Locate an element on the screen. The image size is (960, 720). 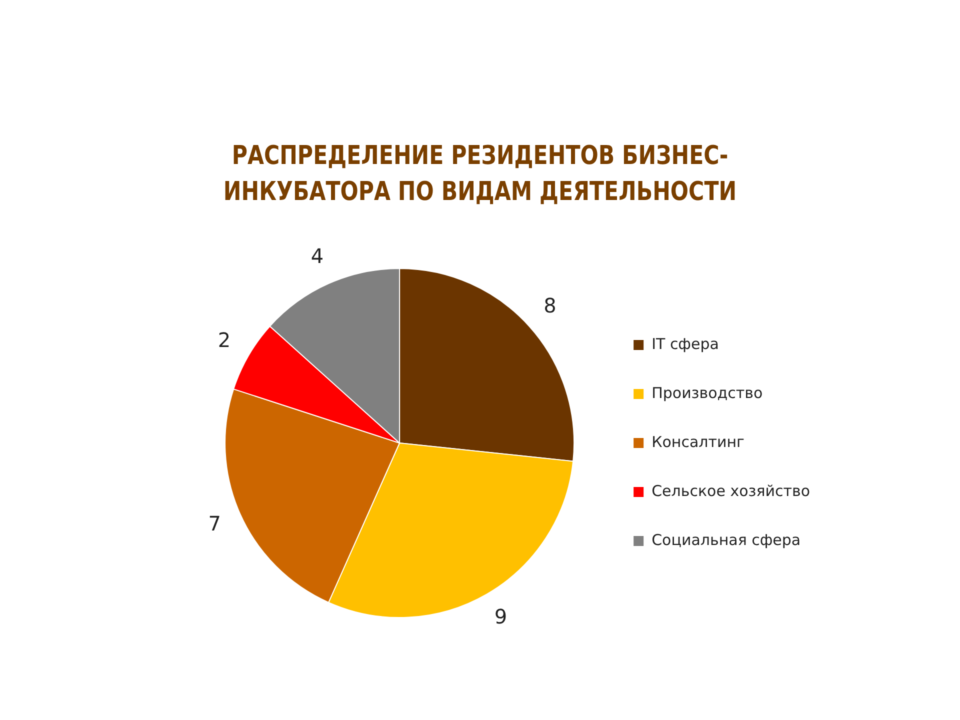
legend-label: Сельское хозяйство is located at coordinates (731, 491).